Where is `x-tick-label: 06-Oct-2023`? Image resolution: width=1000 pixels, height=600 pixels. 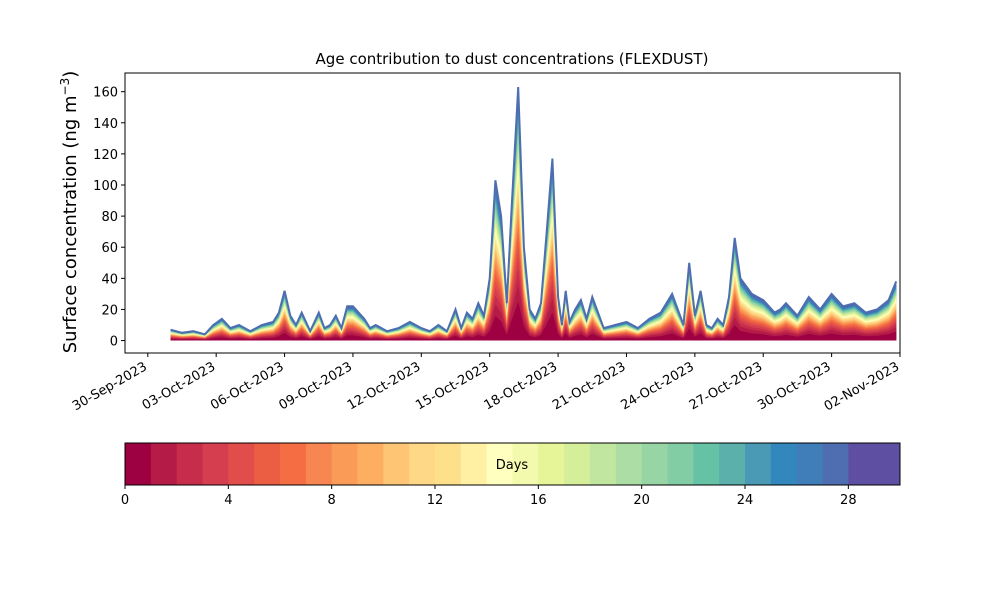 x-tick-label: 06-Oct-2023 is located at coordinates (247, 386).